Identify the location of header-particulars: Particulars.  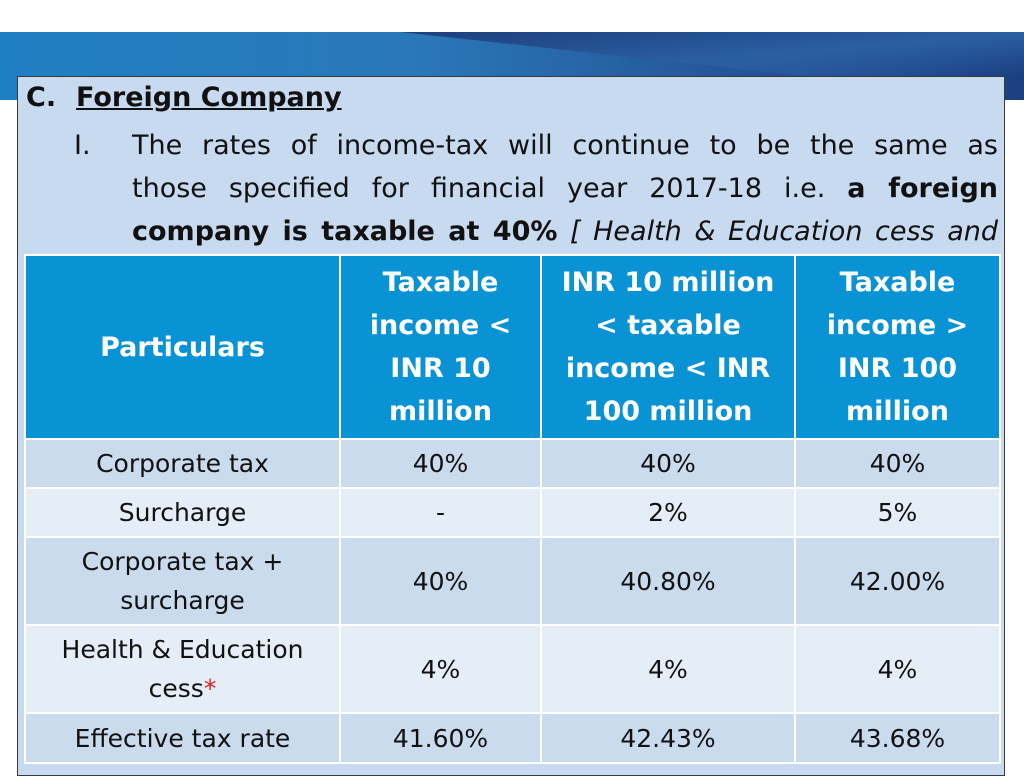
(182, 347).